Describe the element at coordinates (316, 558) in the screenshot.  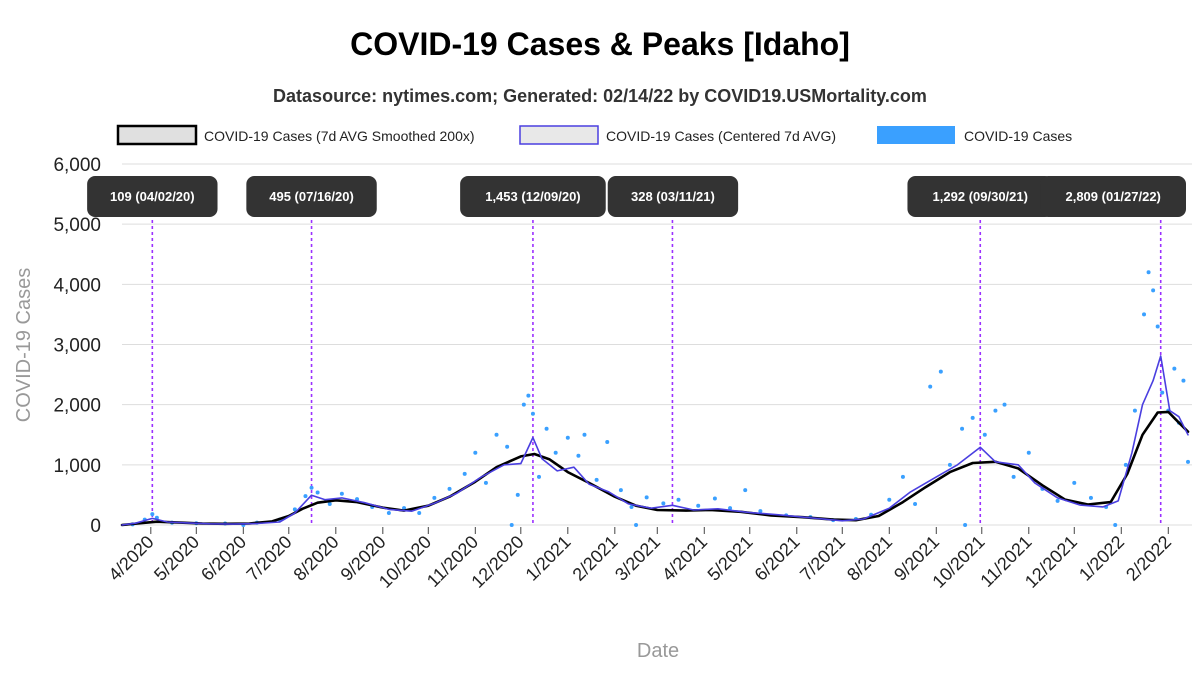
I see `x-tick-label: 8/2020` at that location.